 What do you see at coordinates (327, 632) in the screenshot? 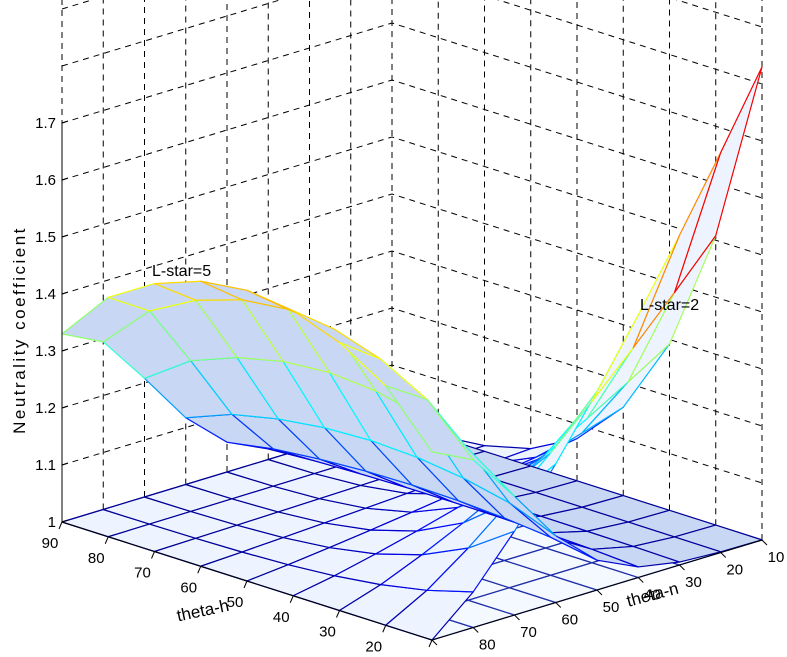
I see `theta-h-tick-label: 30` at bounding box center [327, 632].